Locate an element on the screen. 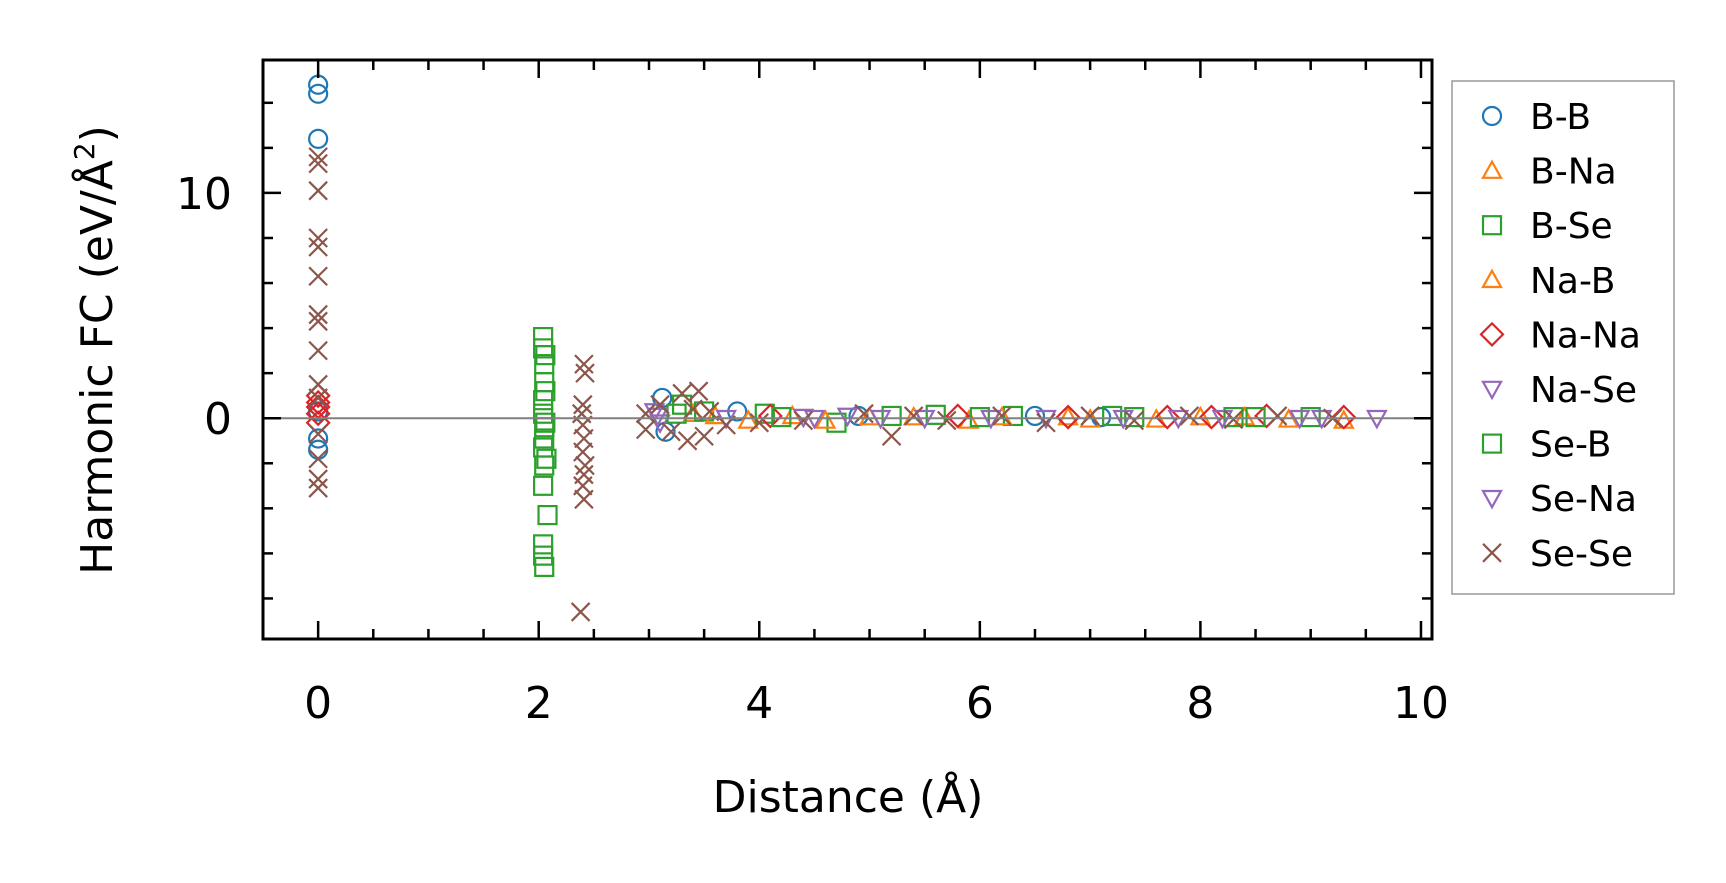  legend-item-se-b: Se-B is located at coordinates (1546, 445).